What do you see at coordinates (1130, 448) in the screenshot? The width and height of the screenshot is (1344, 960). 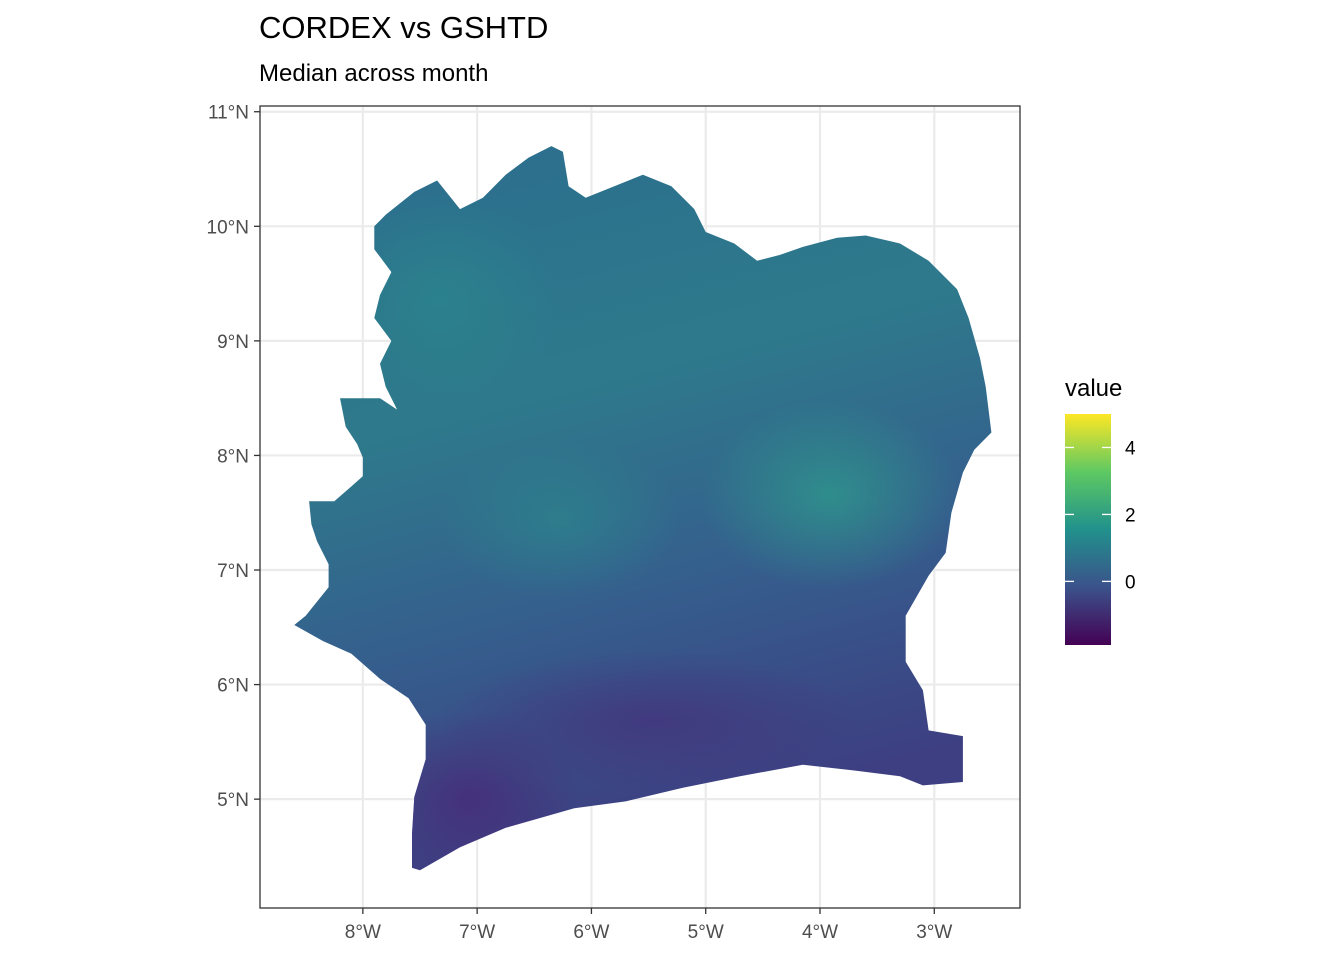 I see `legend-tick-label-2: 4` at bounding box center [1130, 448].